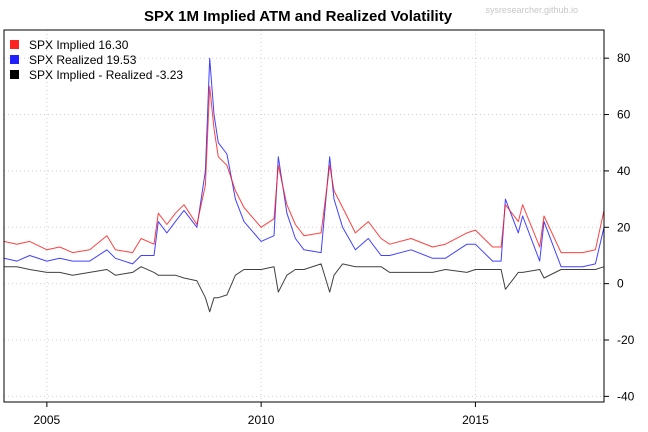 The height and width of the screenshot is (432, 648). Describe the element at coordinates (624, 115) in the screenshot. I see `y-tick-label: 60` at that location.